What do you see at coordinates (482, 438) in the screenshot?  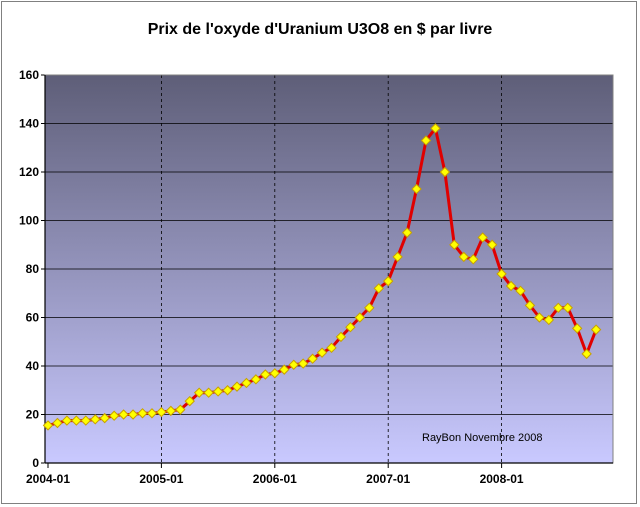 I see `chart-annotation: RayBon Novembre 2008` at bounding box center [482, 438].